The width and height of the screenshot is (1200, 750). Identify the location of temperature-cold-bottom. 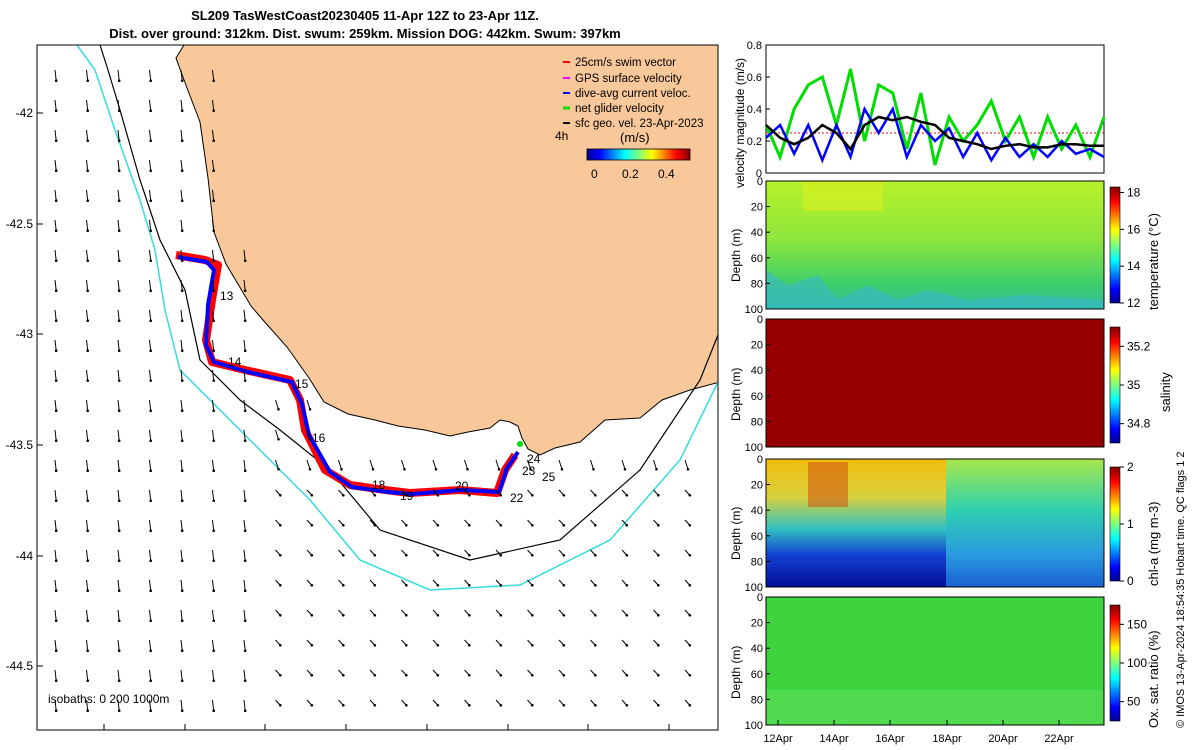
(935, 289).